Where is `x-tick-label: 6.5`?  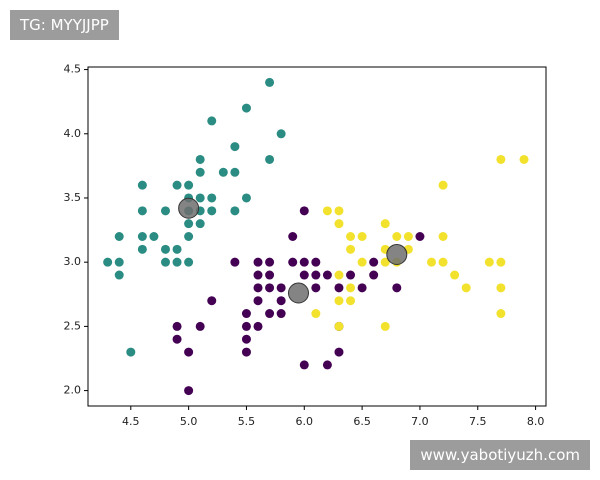 x-tick-label: 6.5 is located at coordinates (362, 421).